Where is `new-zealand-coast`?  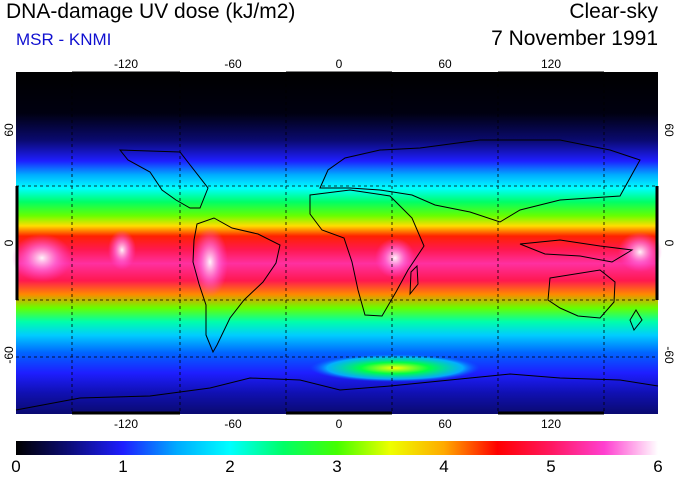 new-zealand-coast is located at coordinates (636, 320).